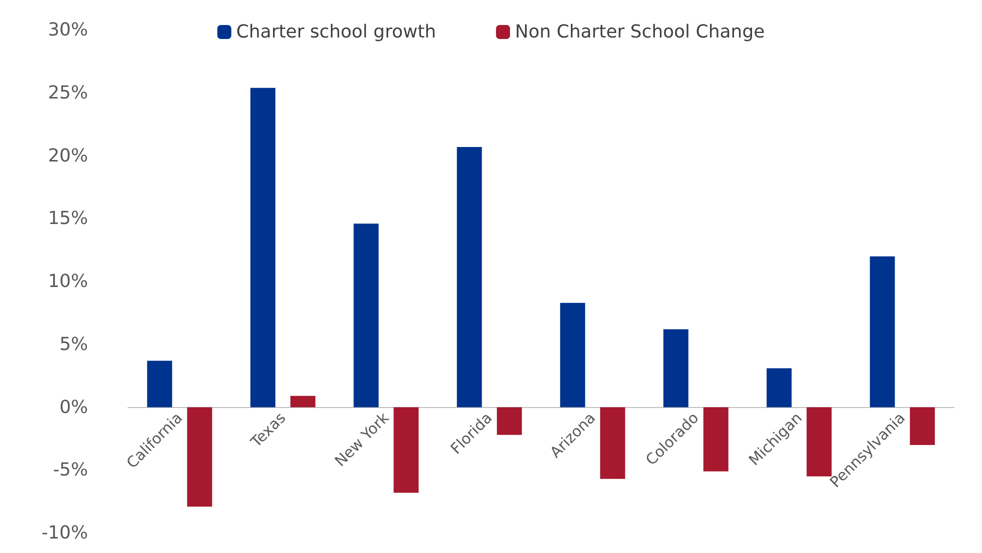  I want to click on y-tick-label: 10%, so click(68, 281).